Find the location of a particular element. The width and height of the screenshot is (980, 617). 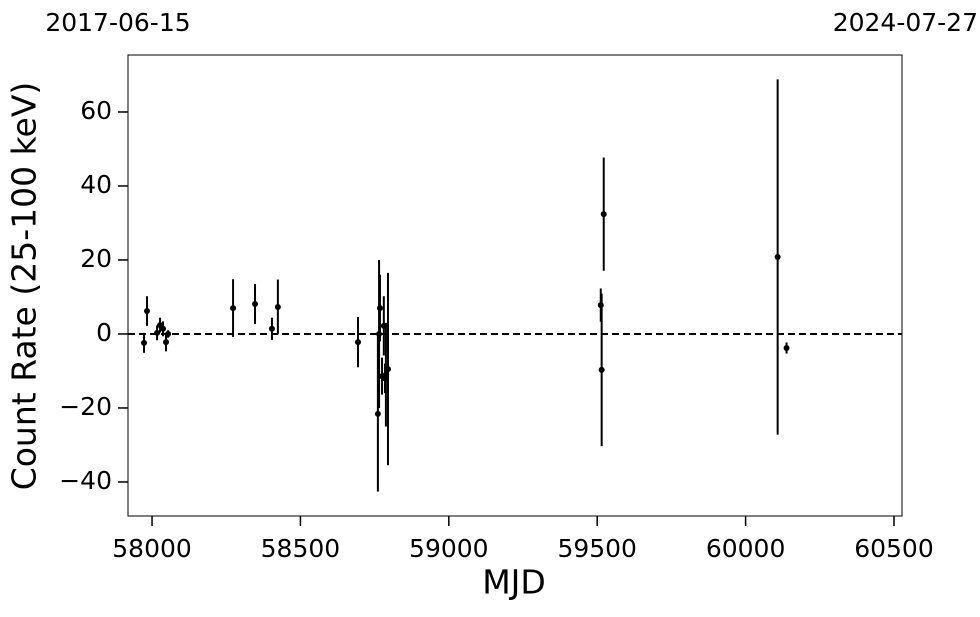

y-tick-label: −40 is located at coordinates (85, 480).